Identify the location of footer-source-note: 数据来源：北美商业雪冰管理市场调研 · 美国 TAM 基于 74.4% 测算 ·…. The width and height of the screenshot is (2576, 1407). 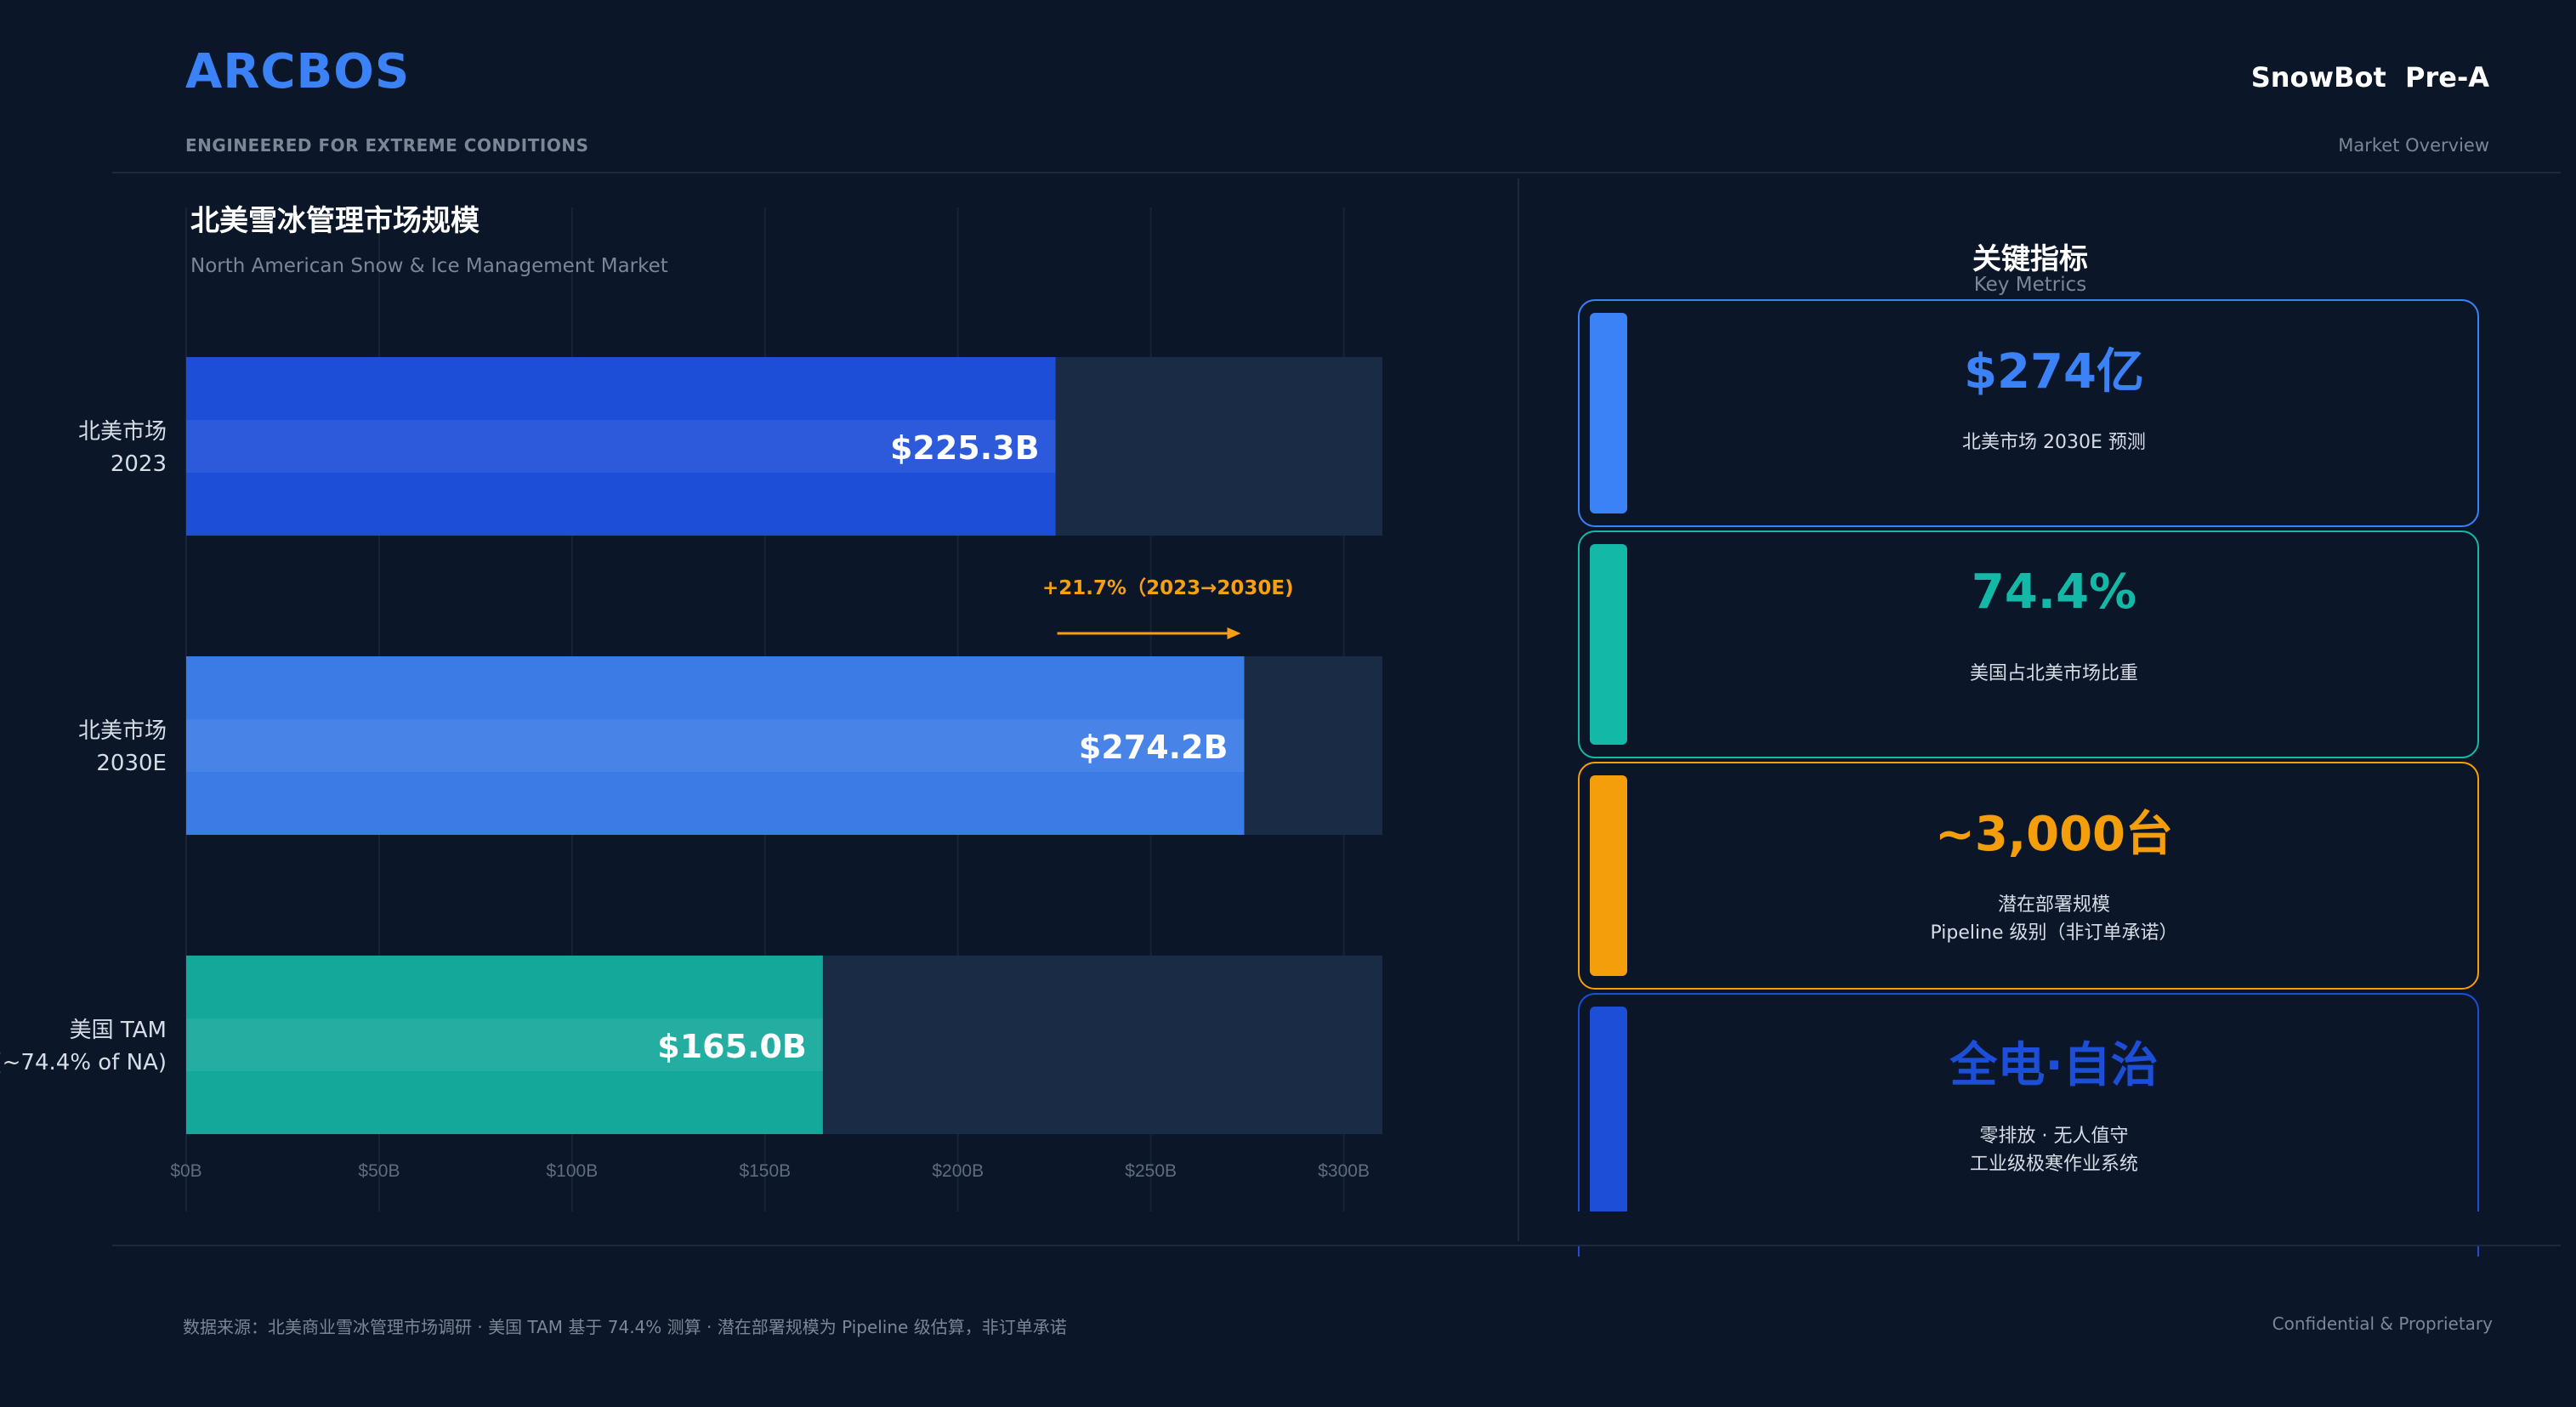
(625, 1327).